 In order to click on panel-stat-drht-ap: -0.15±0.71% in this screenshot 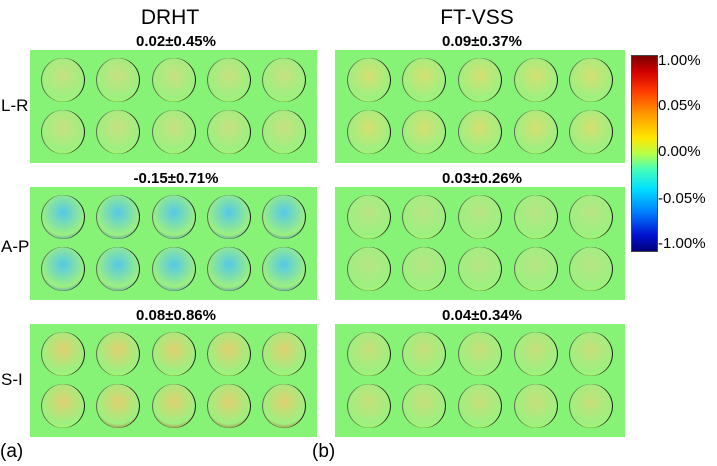, I will do `click(176, 178)`.